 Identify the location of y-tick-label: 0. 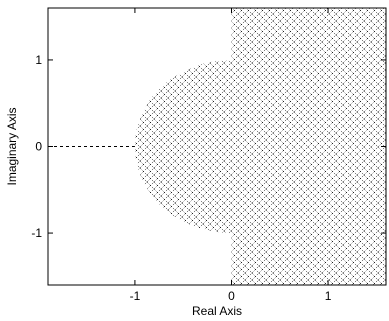
(38, 147).